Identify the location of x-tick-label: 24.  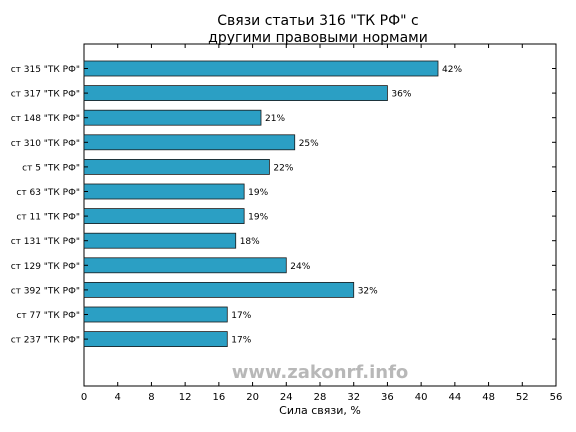
(286, 397).